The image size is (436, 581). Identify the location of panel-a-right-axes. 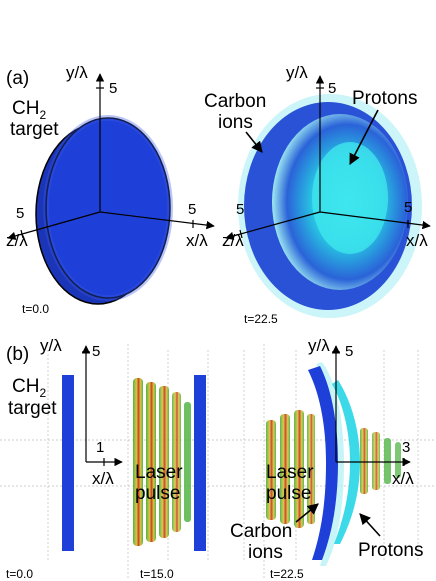
(328, 158).